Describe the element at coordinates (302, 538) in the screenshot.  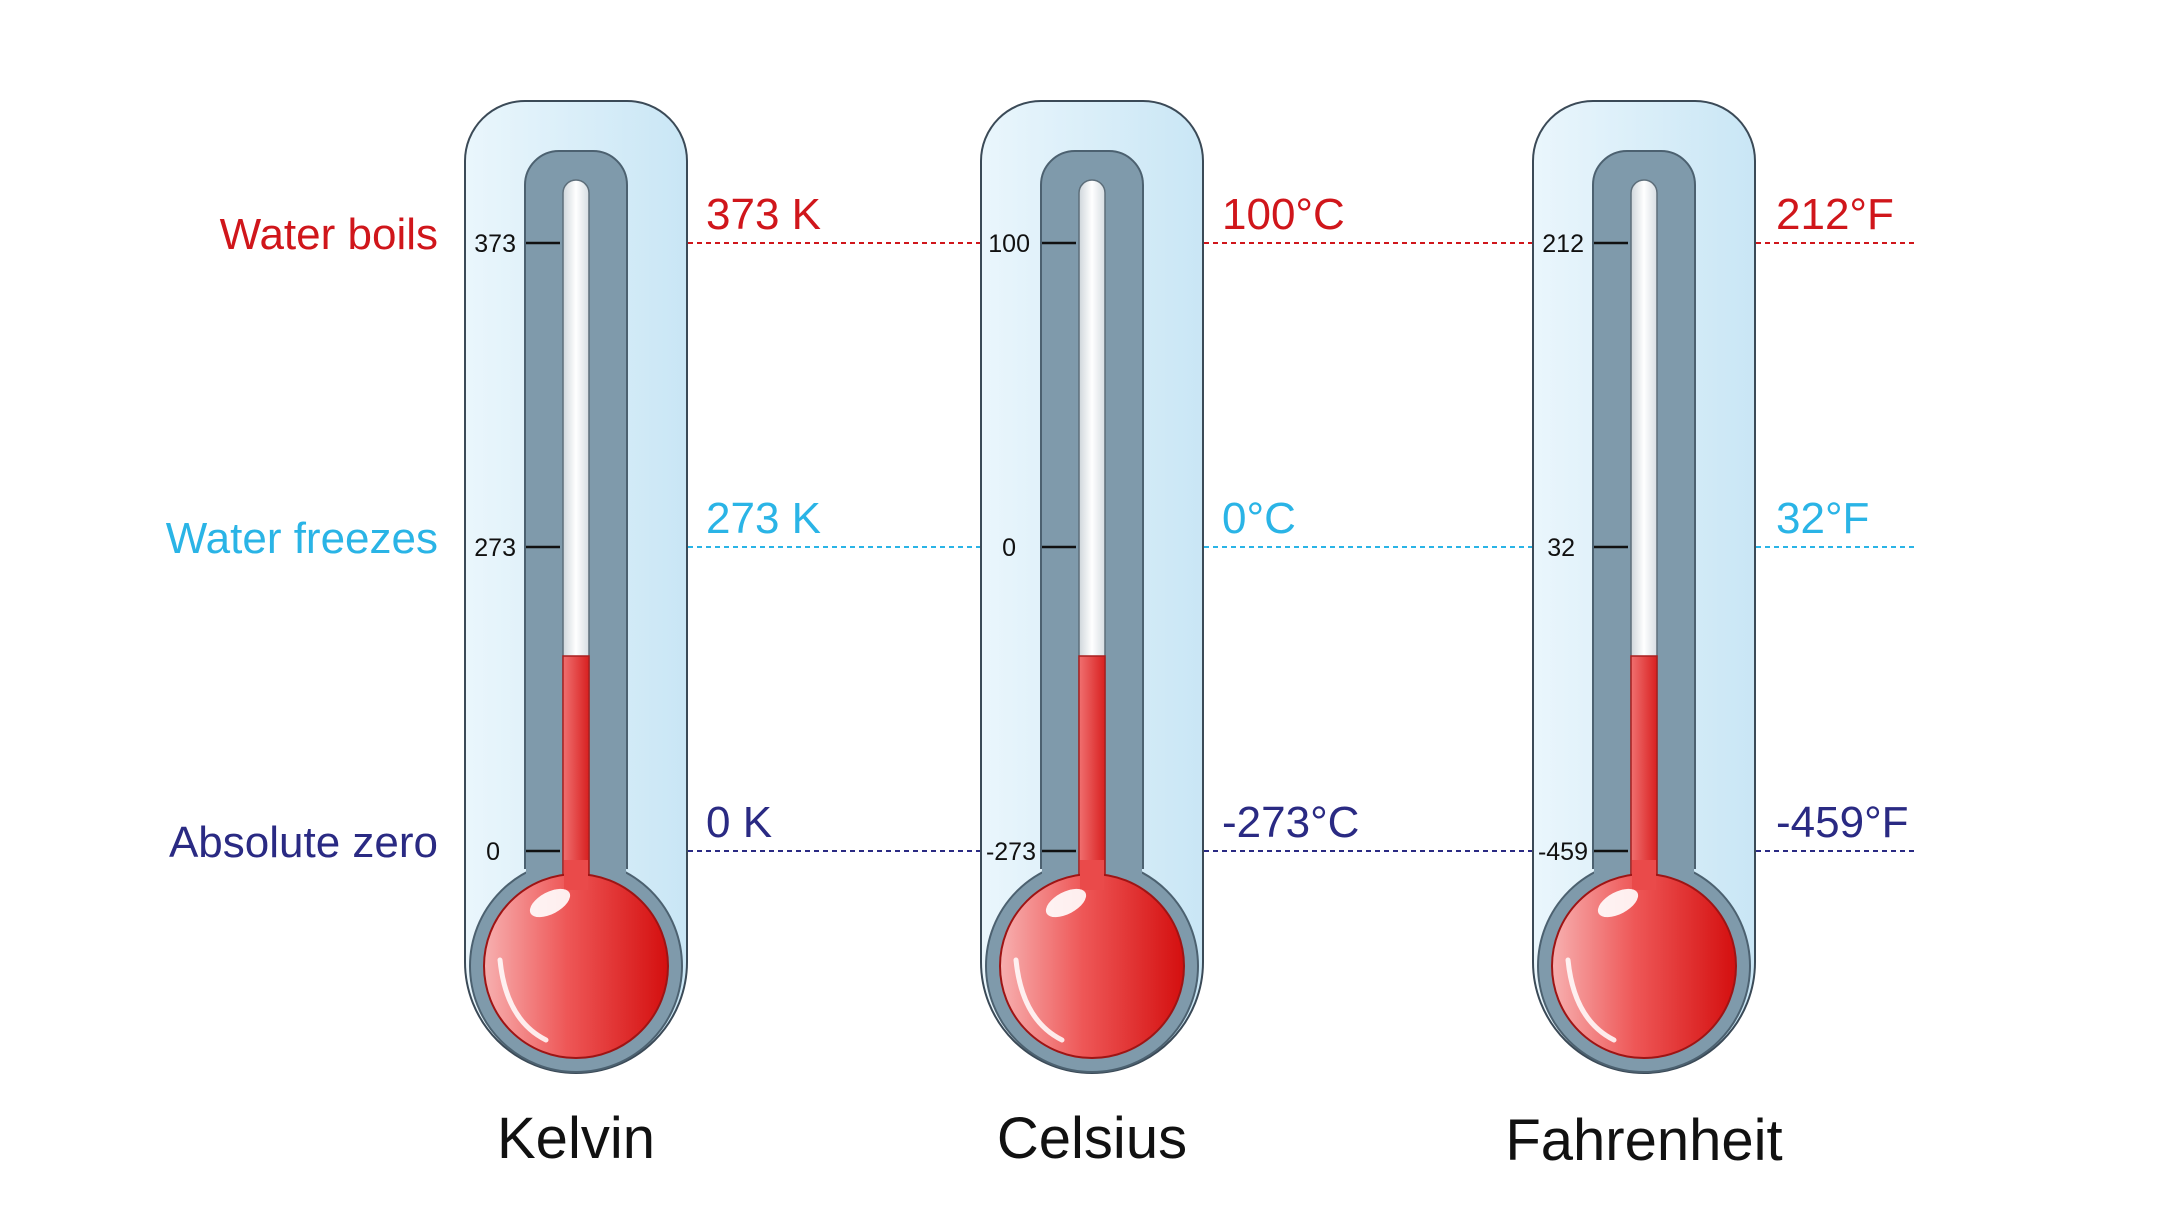
I see `row-label-water-freezes: Water freezes` at that location.